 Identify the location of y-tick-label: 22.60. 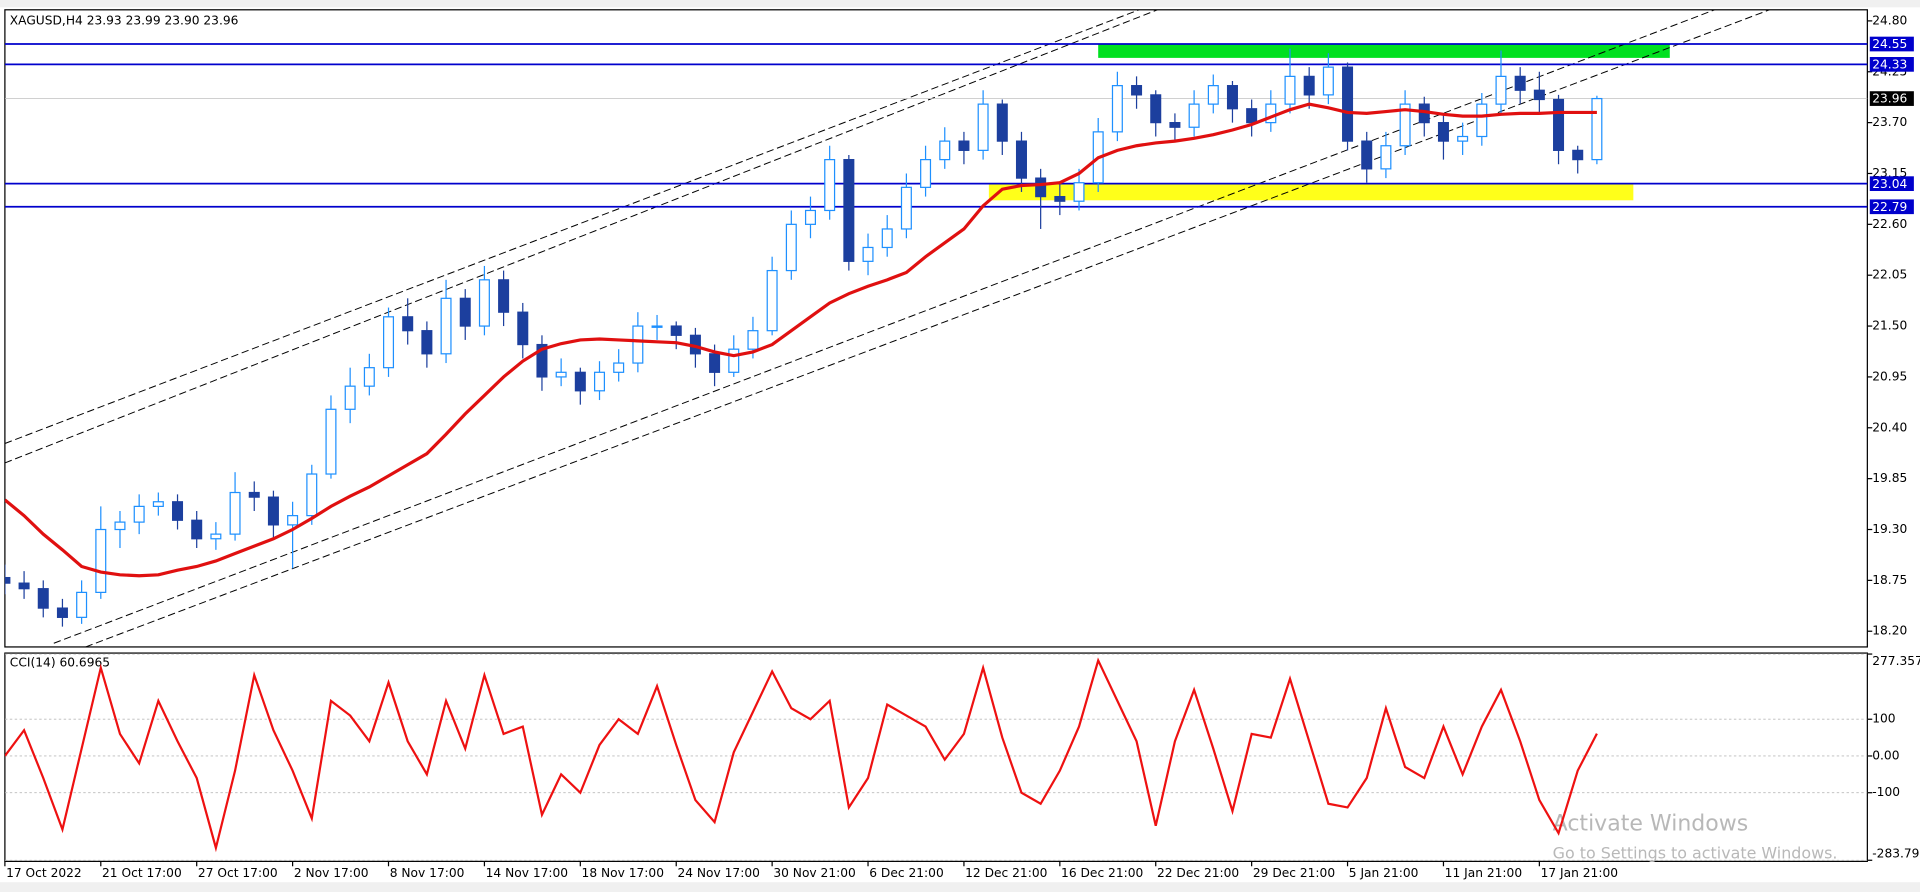
(1889, 224).